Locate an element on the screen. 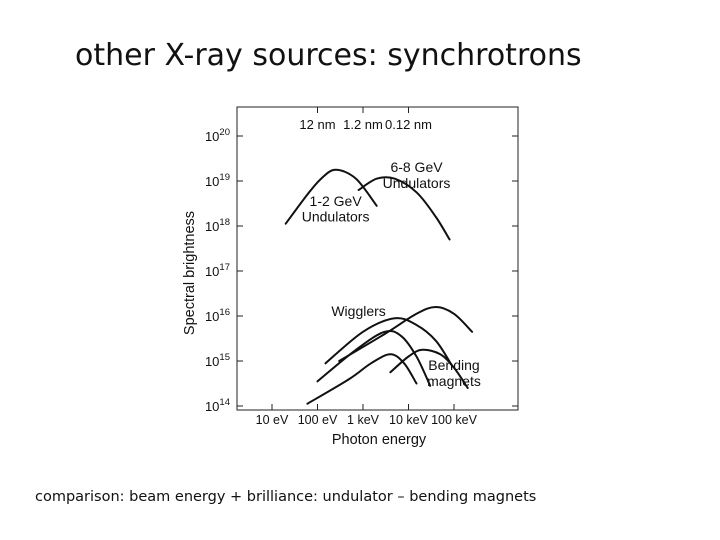 The image size is (720, 540). top-tick-label: 1.2 nm is located at coordinates (363, 124).